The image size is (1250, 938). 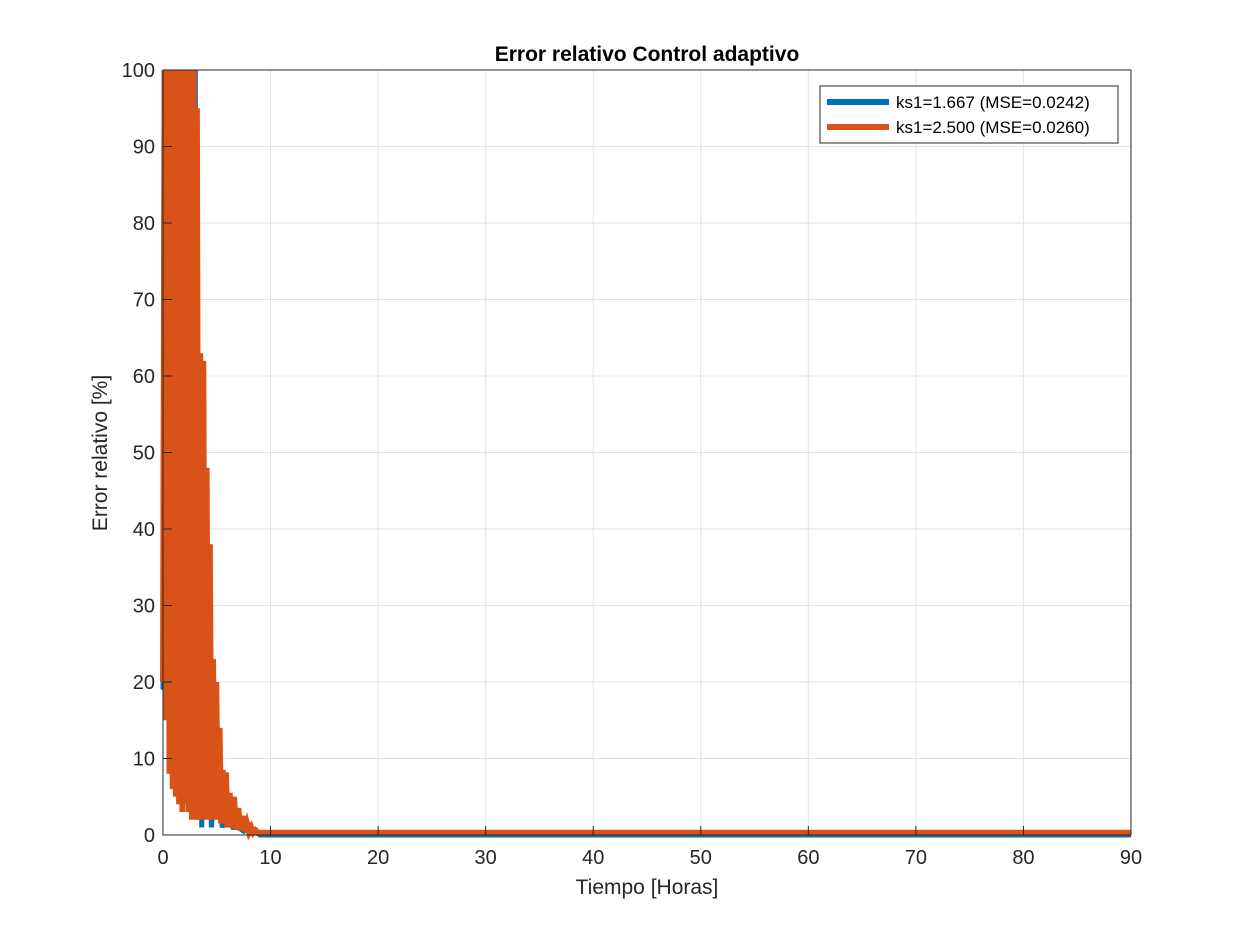 What do you see at coordinates (162, 858) in the screenshot?
I see `x-tick-label: 0` at bounding box center [162, 858].